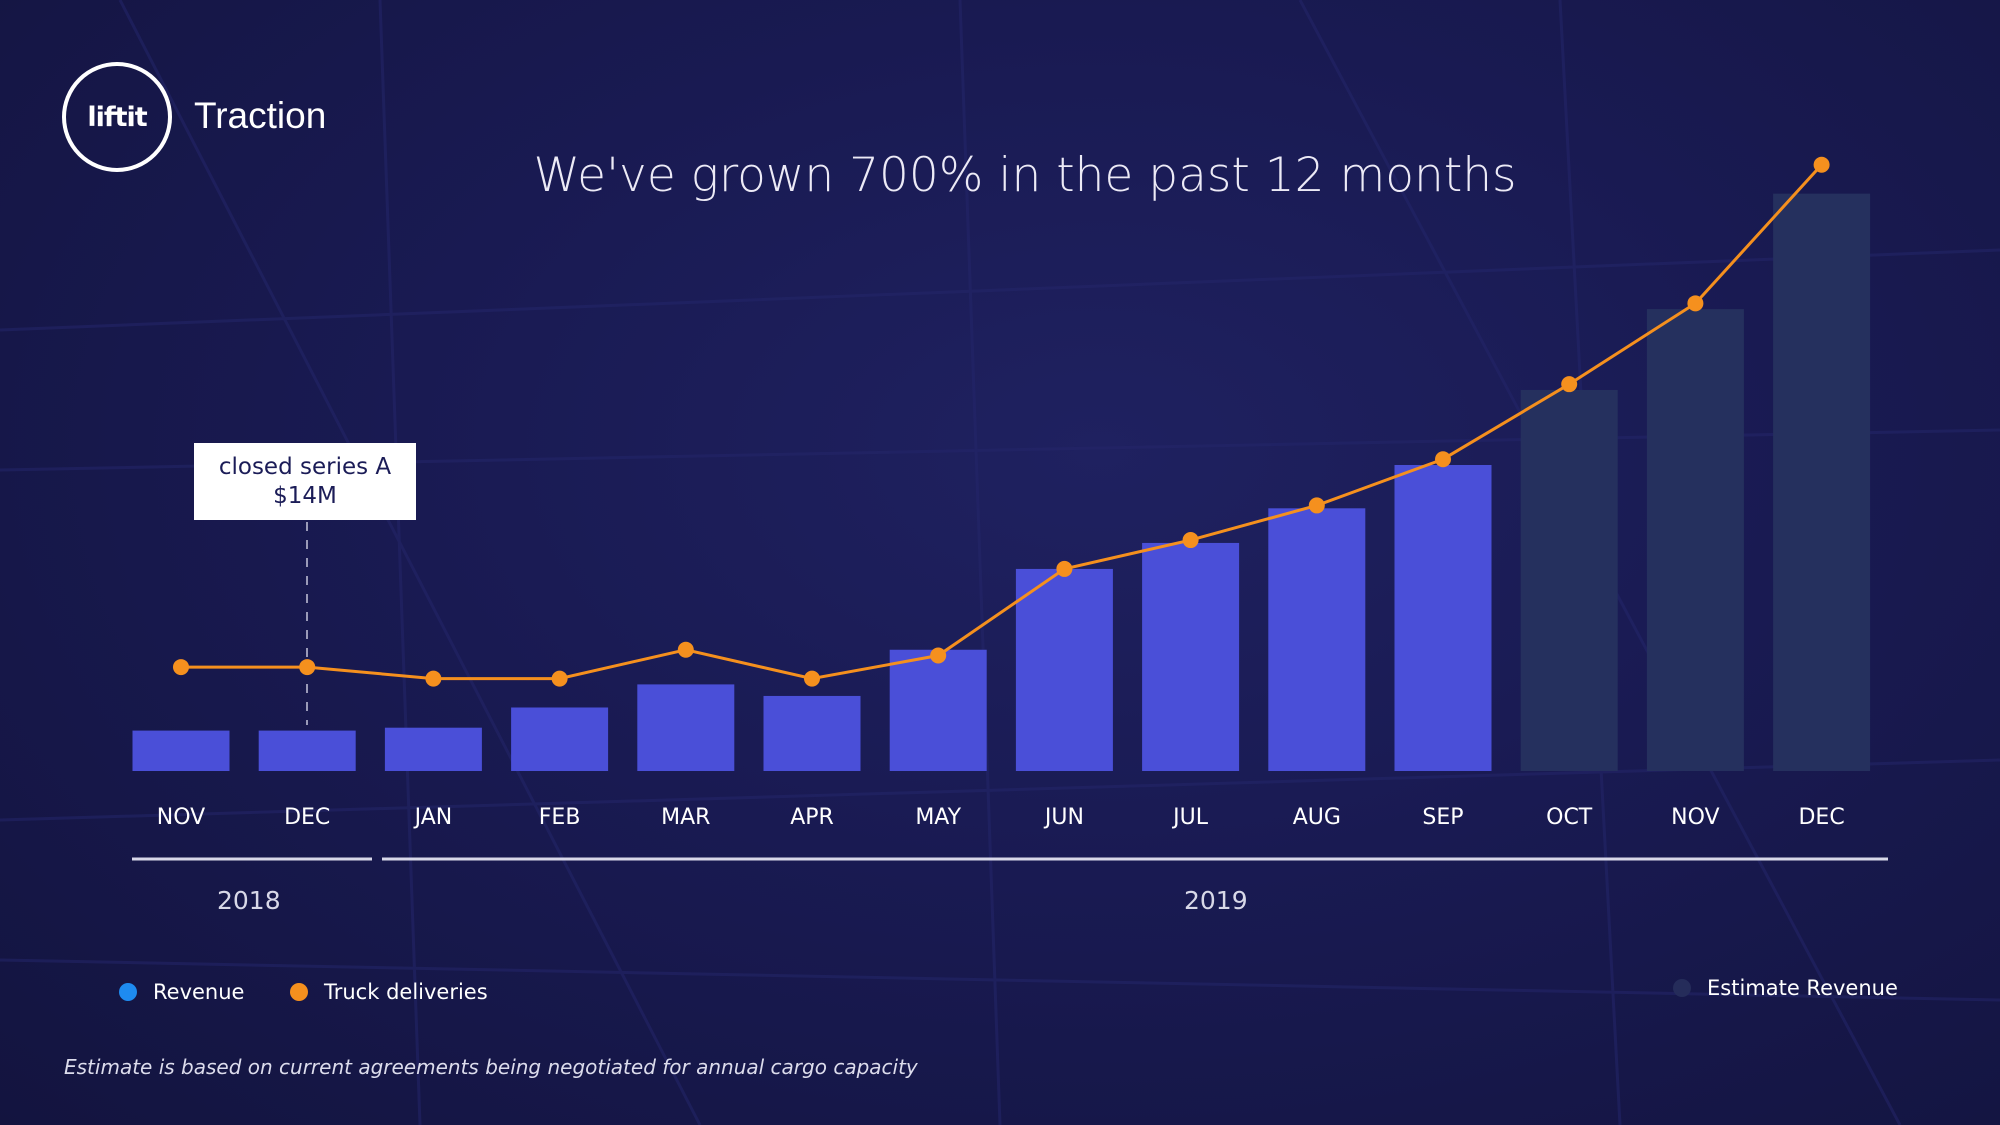 The image size is (2000, 1125). What do you see at coordinates (299, 992) in the screenshot?
I see `truck-deliveries-legend-dot` at bounding box center [299, 992].